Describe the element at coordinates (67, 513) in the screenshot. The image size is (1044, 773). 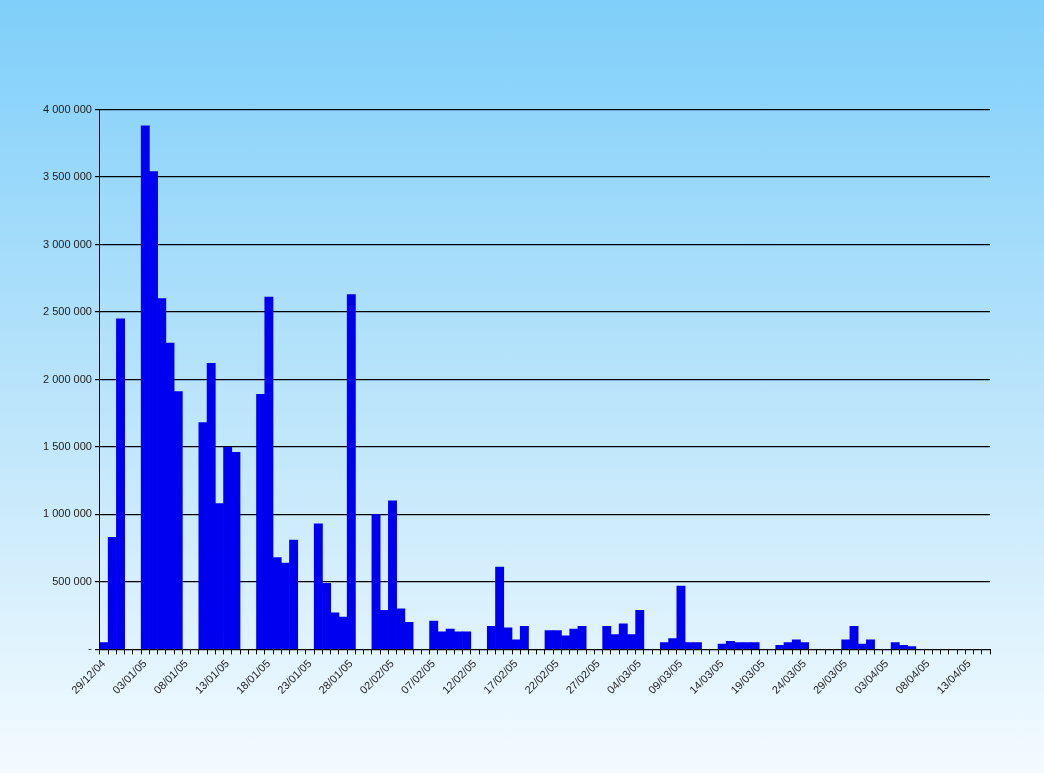
I see `y-tick-label: 1 000 000` at that location.